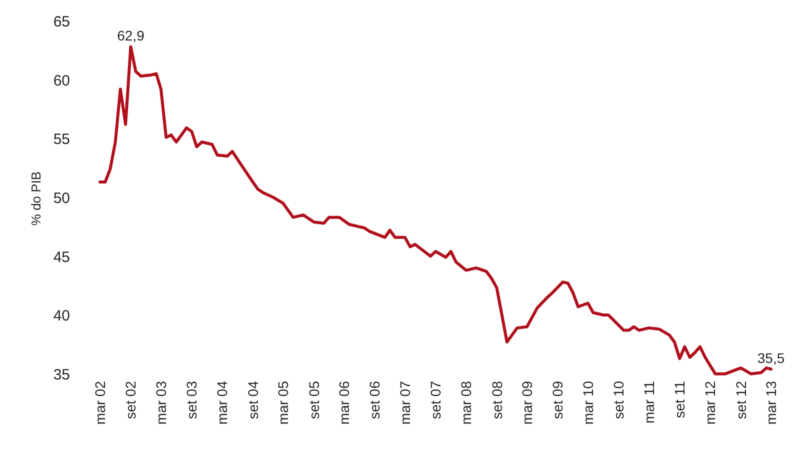 The image size is (801, 450). I want to click on x-tick-label: set 04, so click(252, 400).